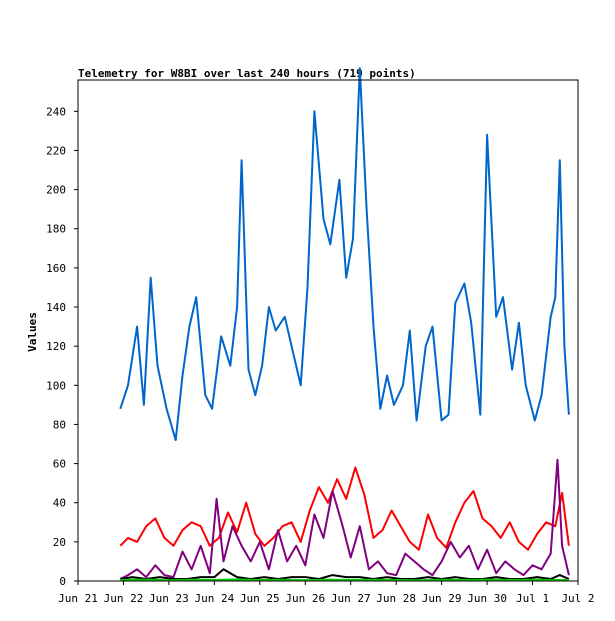  I want to click on y-axis-title: Values, so click(32, 332).